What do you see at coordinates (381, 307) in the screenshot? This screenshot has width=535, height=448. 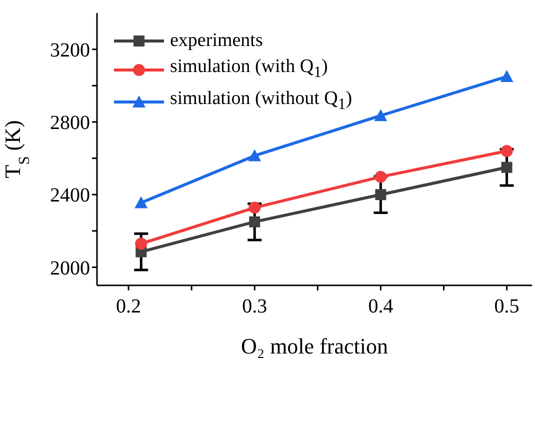 I see `x-tick-label: 0.4` at bounding box center [381, 307].